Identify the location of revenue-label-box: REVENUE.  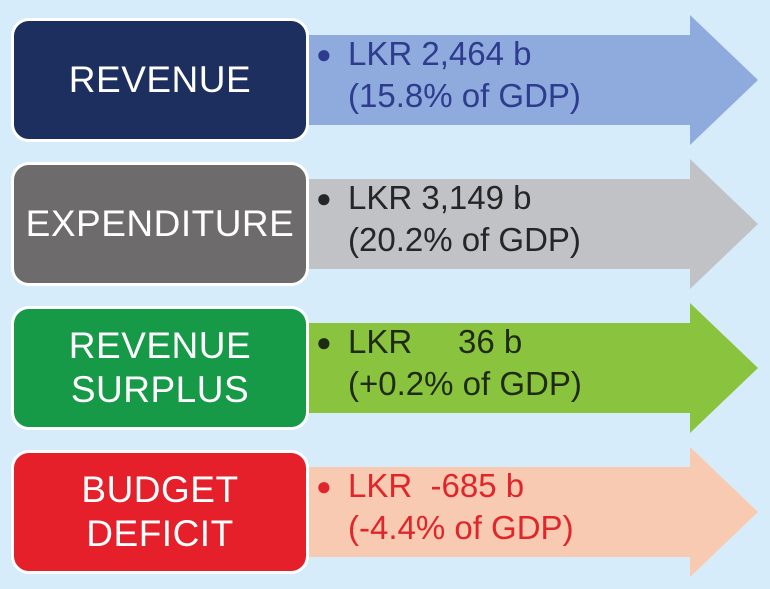
(160, 80).